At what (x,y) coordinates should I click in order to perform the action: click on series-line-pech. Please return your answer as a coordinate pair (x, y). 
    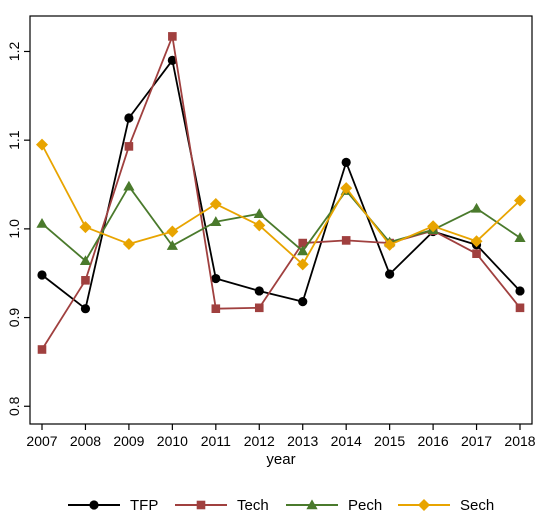
    Looking at the image, I should click on (281, 223).